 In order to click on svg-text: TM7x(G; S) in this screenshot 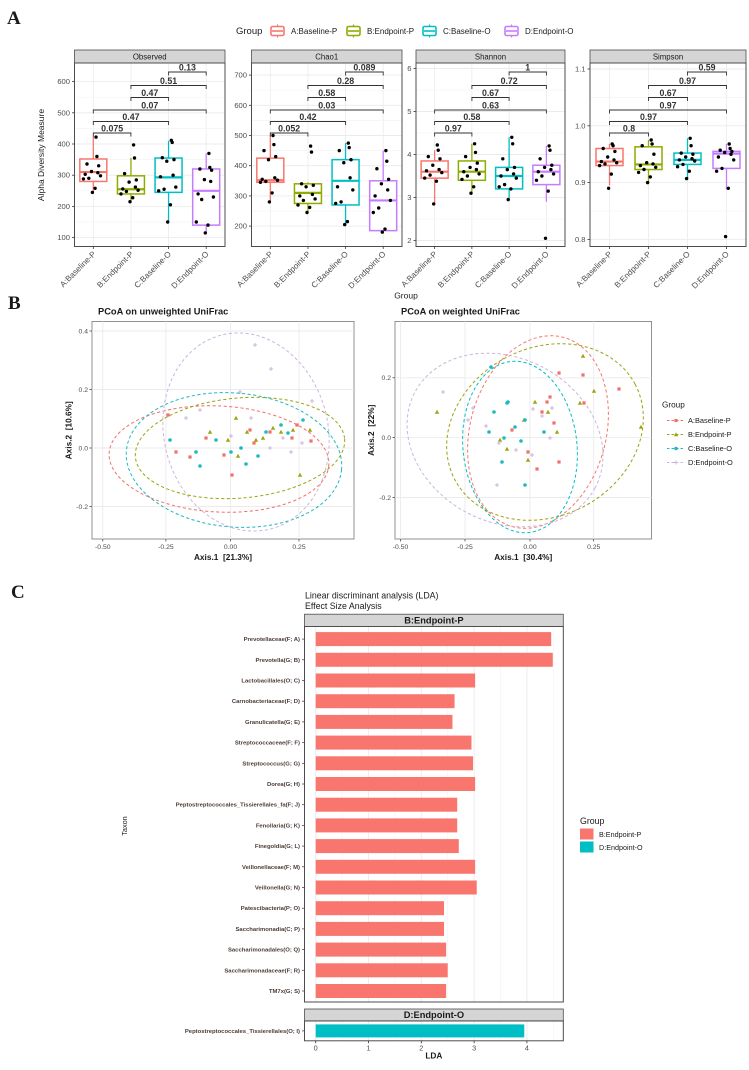, I will do `click(284, 992)`.